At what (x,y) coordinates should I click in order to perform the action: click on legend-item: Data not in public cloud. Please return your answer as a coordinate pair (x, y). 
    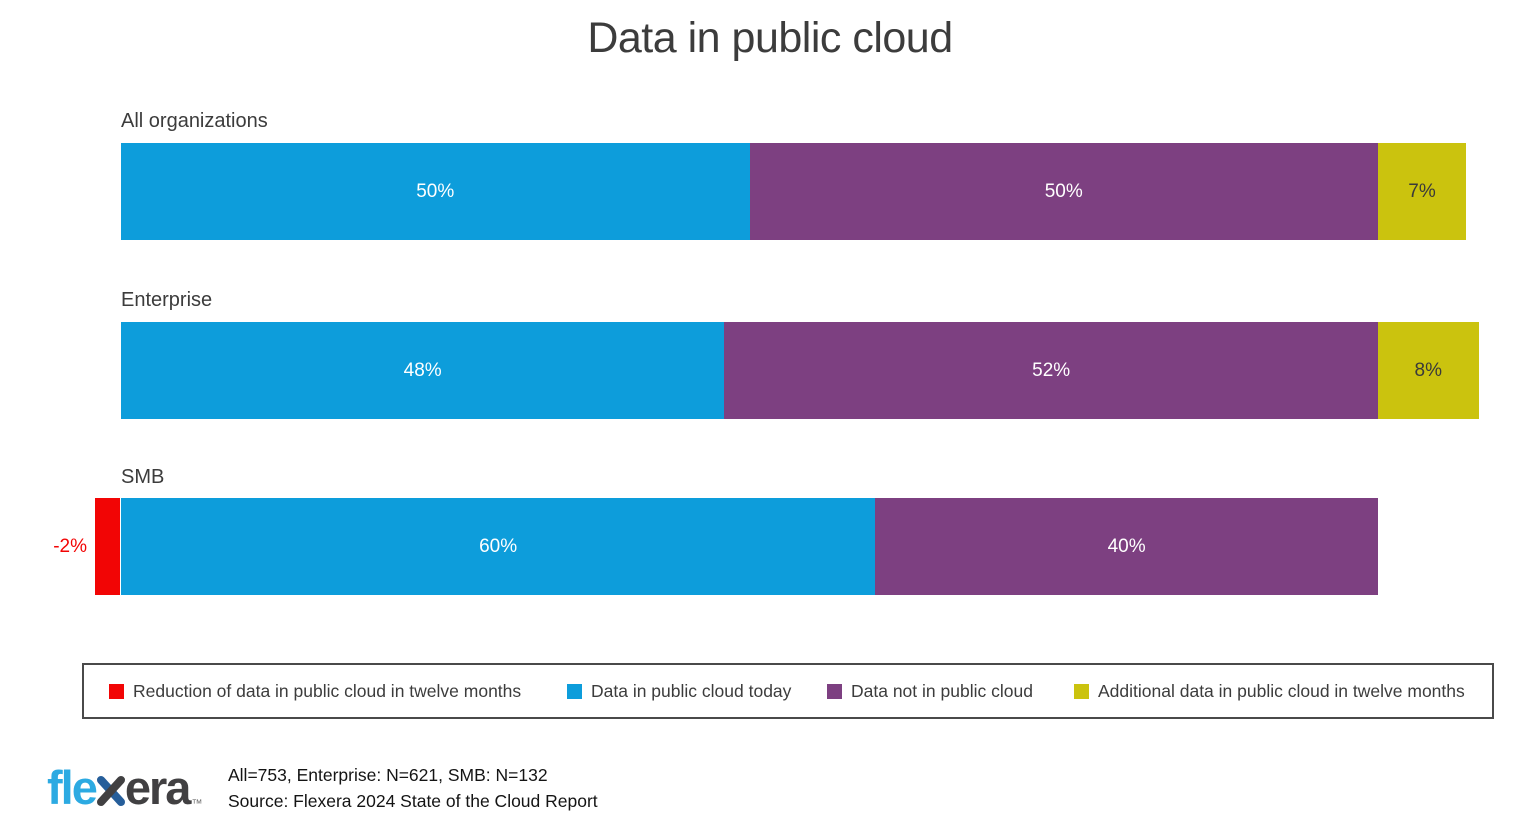
    Looking at the image, I should click on (930, 691).